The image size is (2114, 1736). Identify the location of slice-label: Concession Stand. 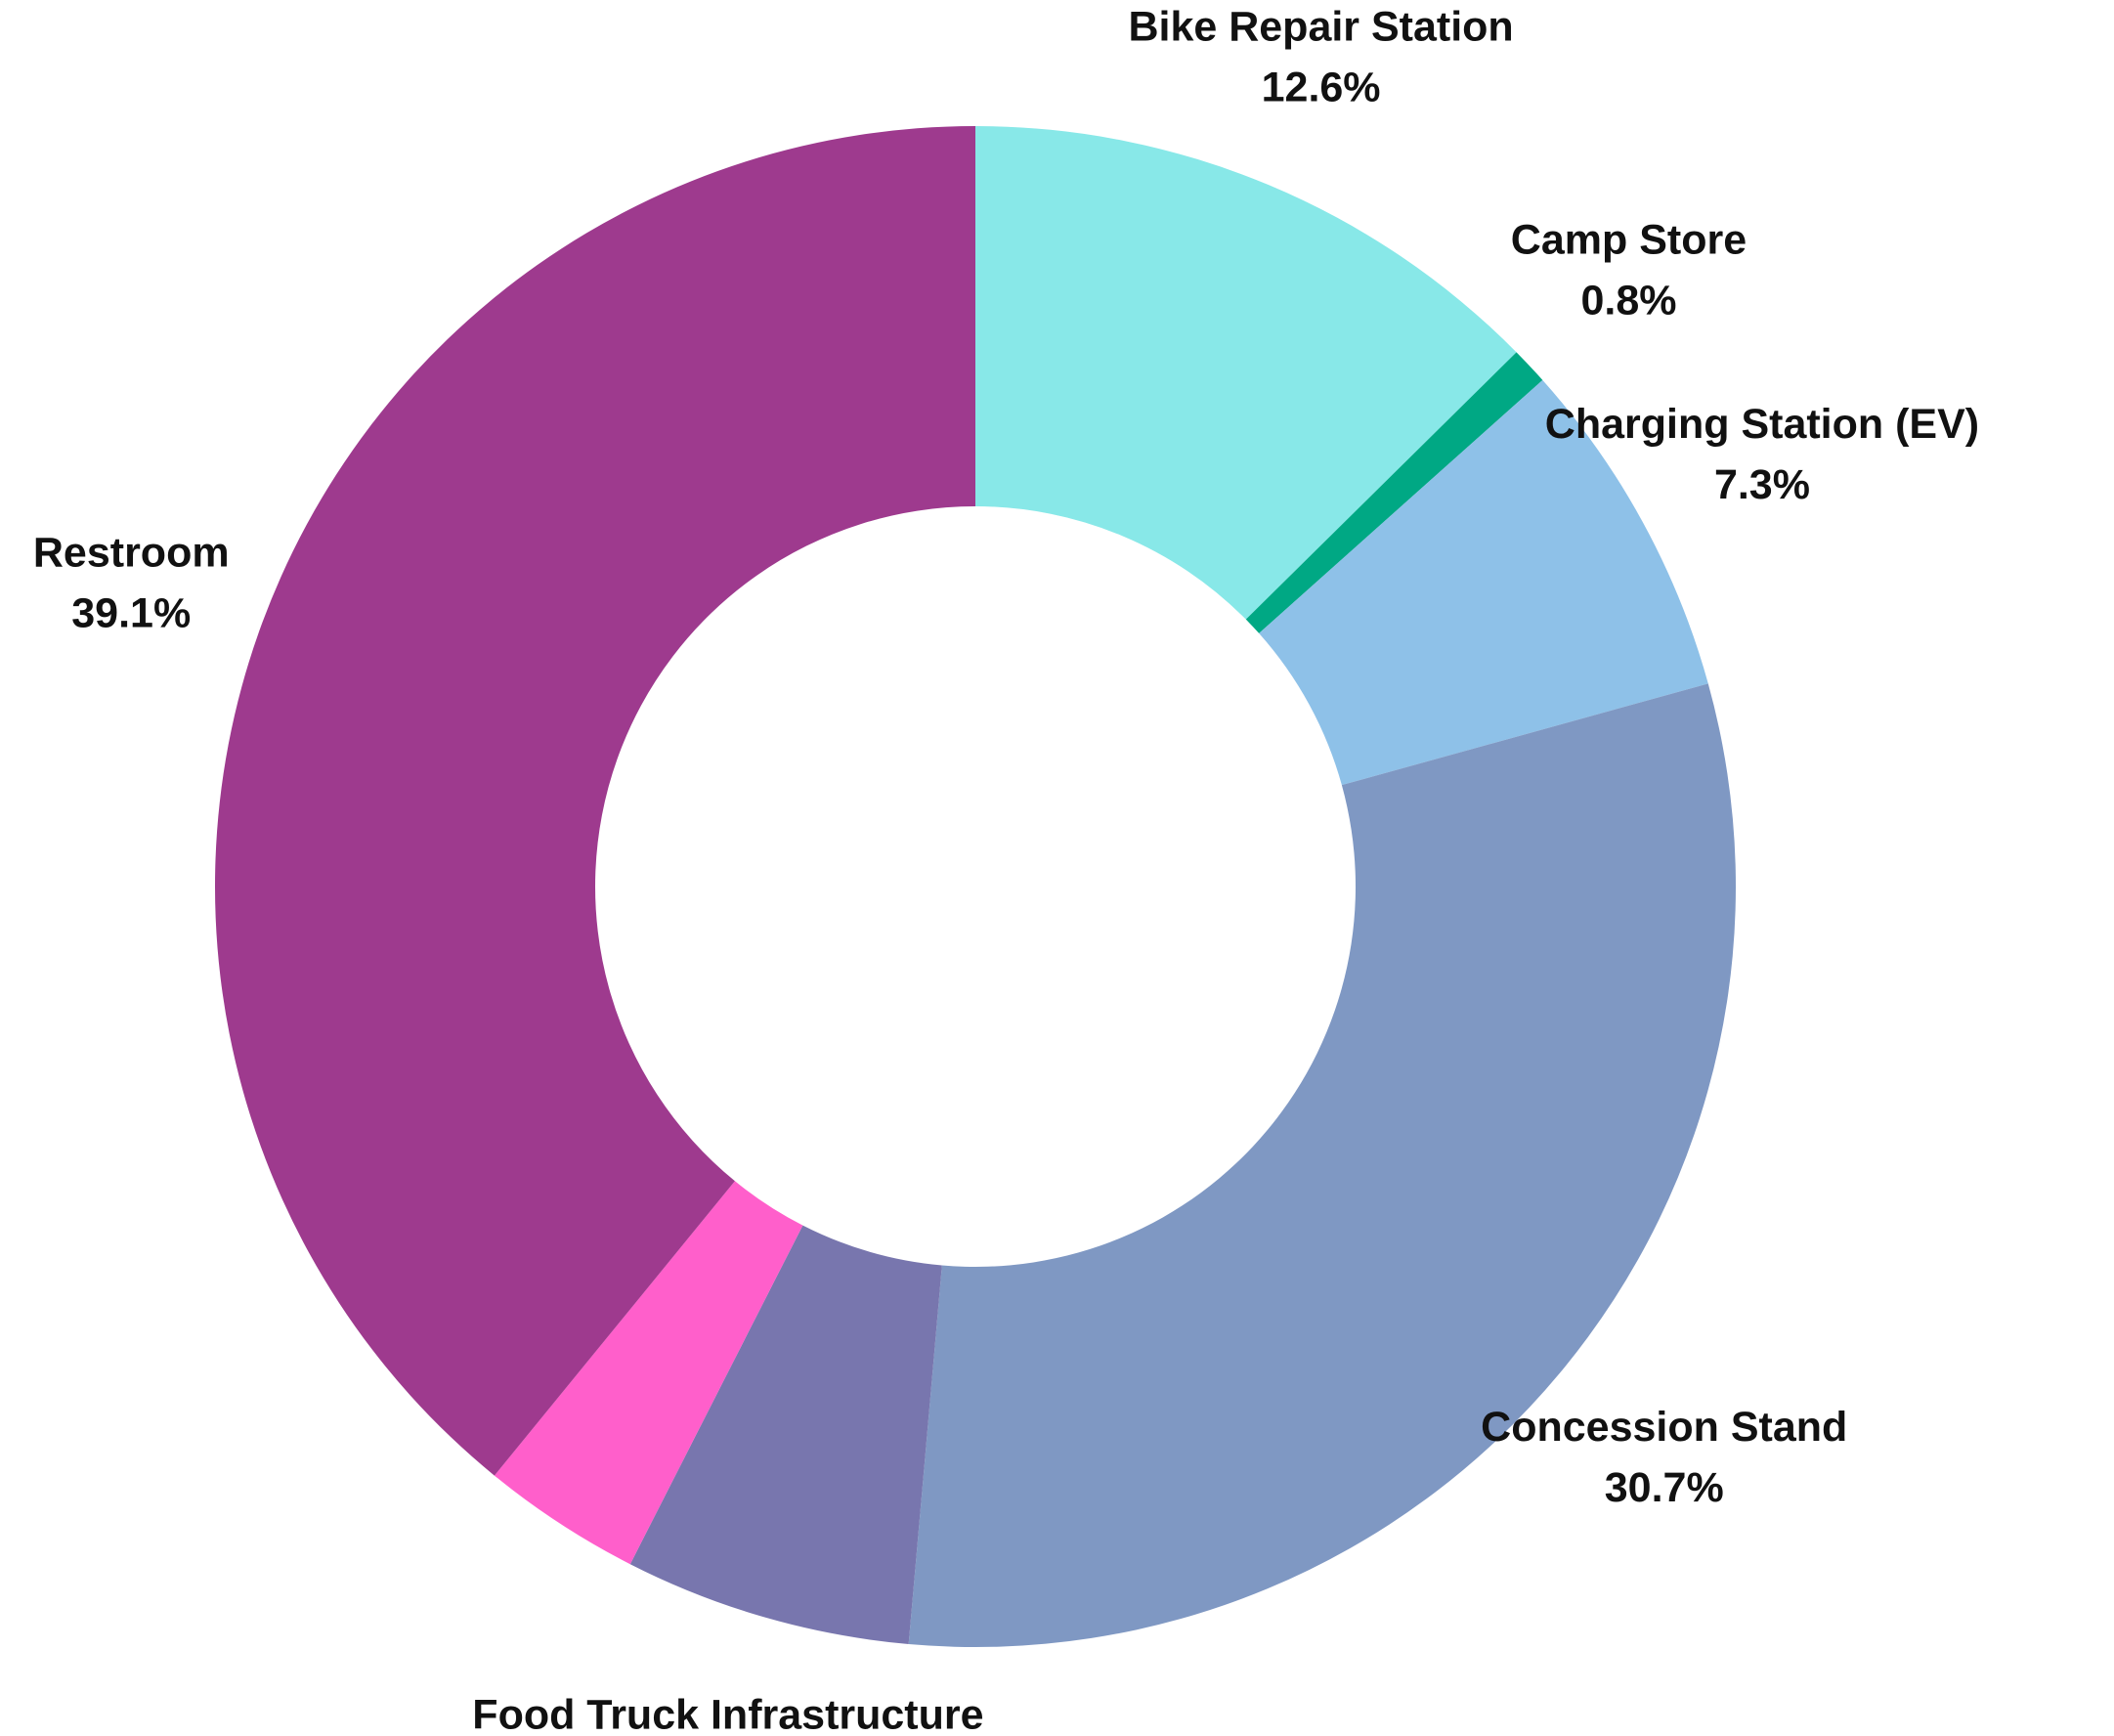
(1664, 1427).